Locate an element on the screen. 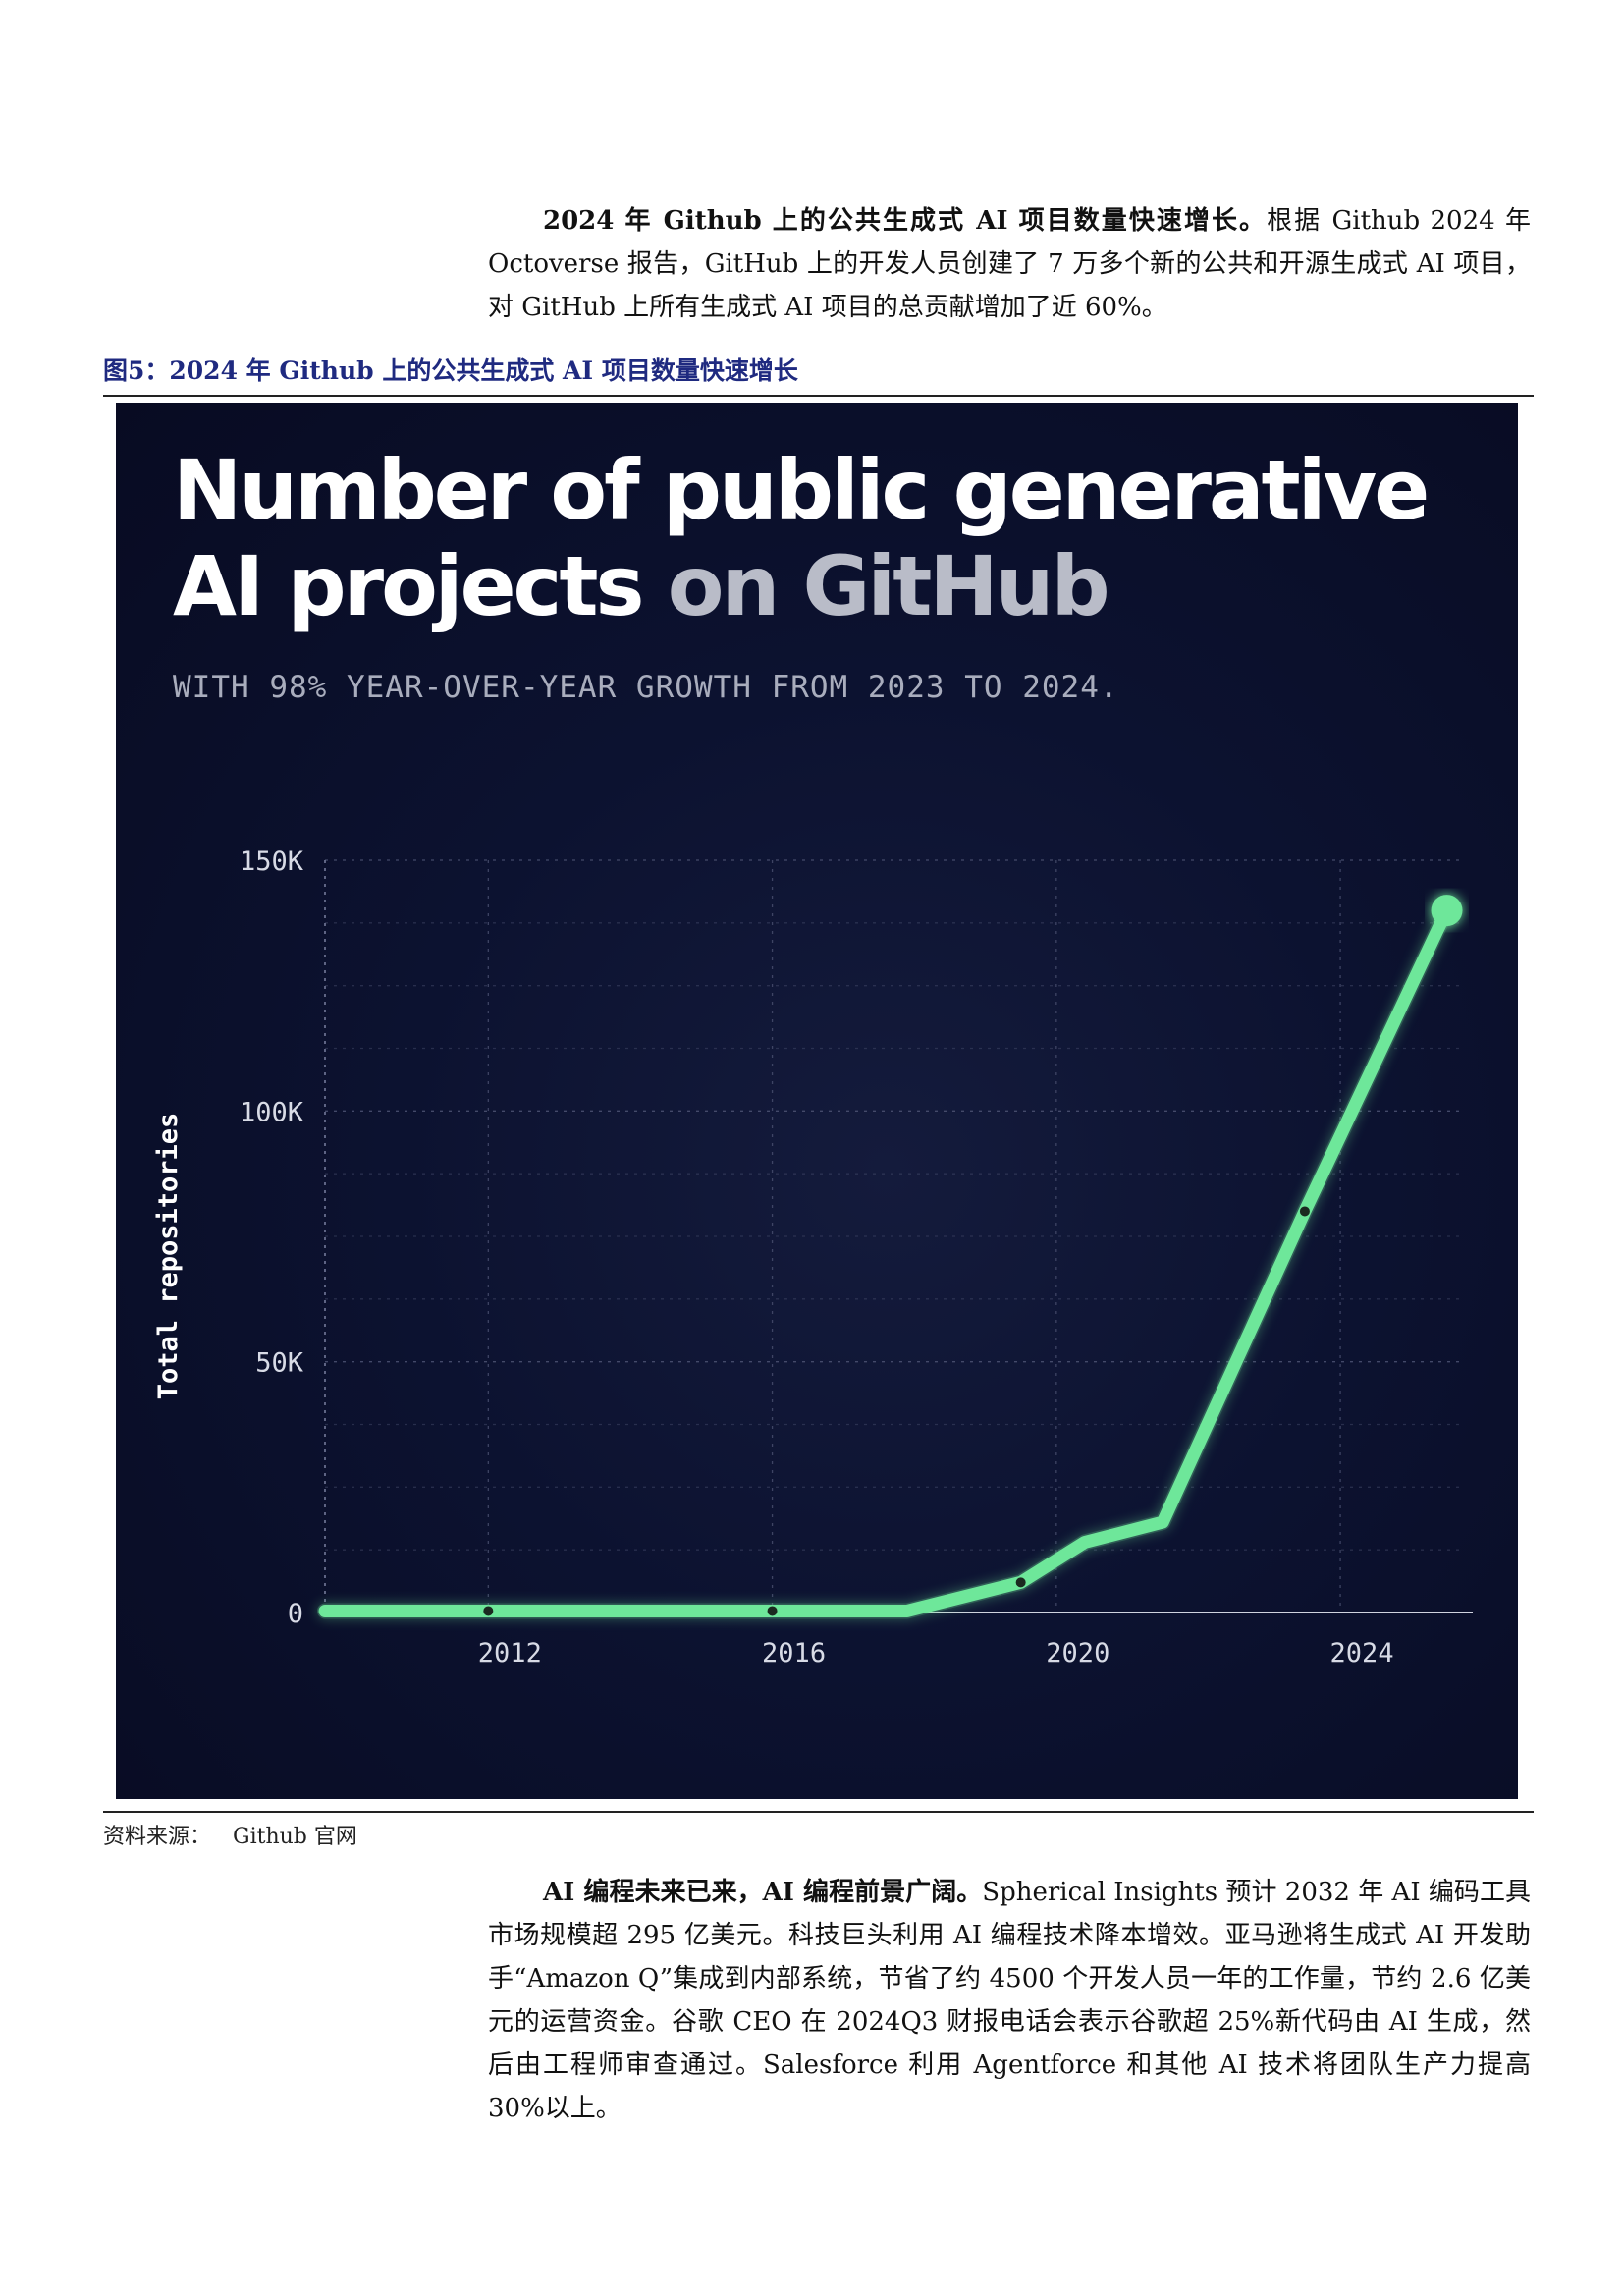 The image size is (1623, 2296). source-label: 资料来源： is located at coordinates (157, 1837).